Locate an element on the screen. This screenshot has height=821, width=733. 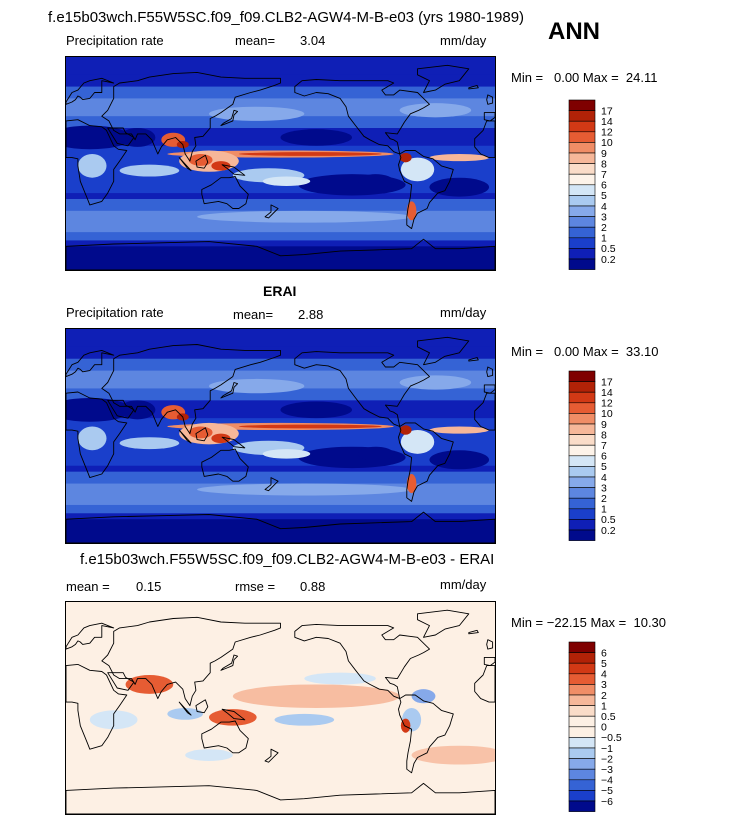
colorbar-2-label: 12 is located at coordinates (607, 404).